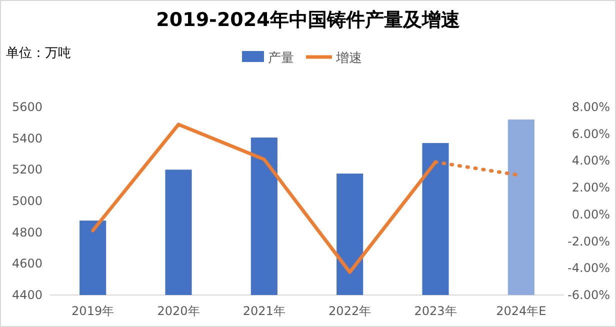 The image size is (616, 327). What do you see at coordinates (308, 20) in the screenshot?
I see `chart-title: 2019-2024年中国铸件产量及增速` at bounding box center [308, 20].